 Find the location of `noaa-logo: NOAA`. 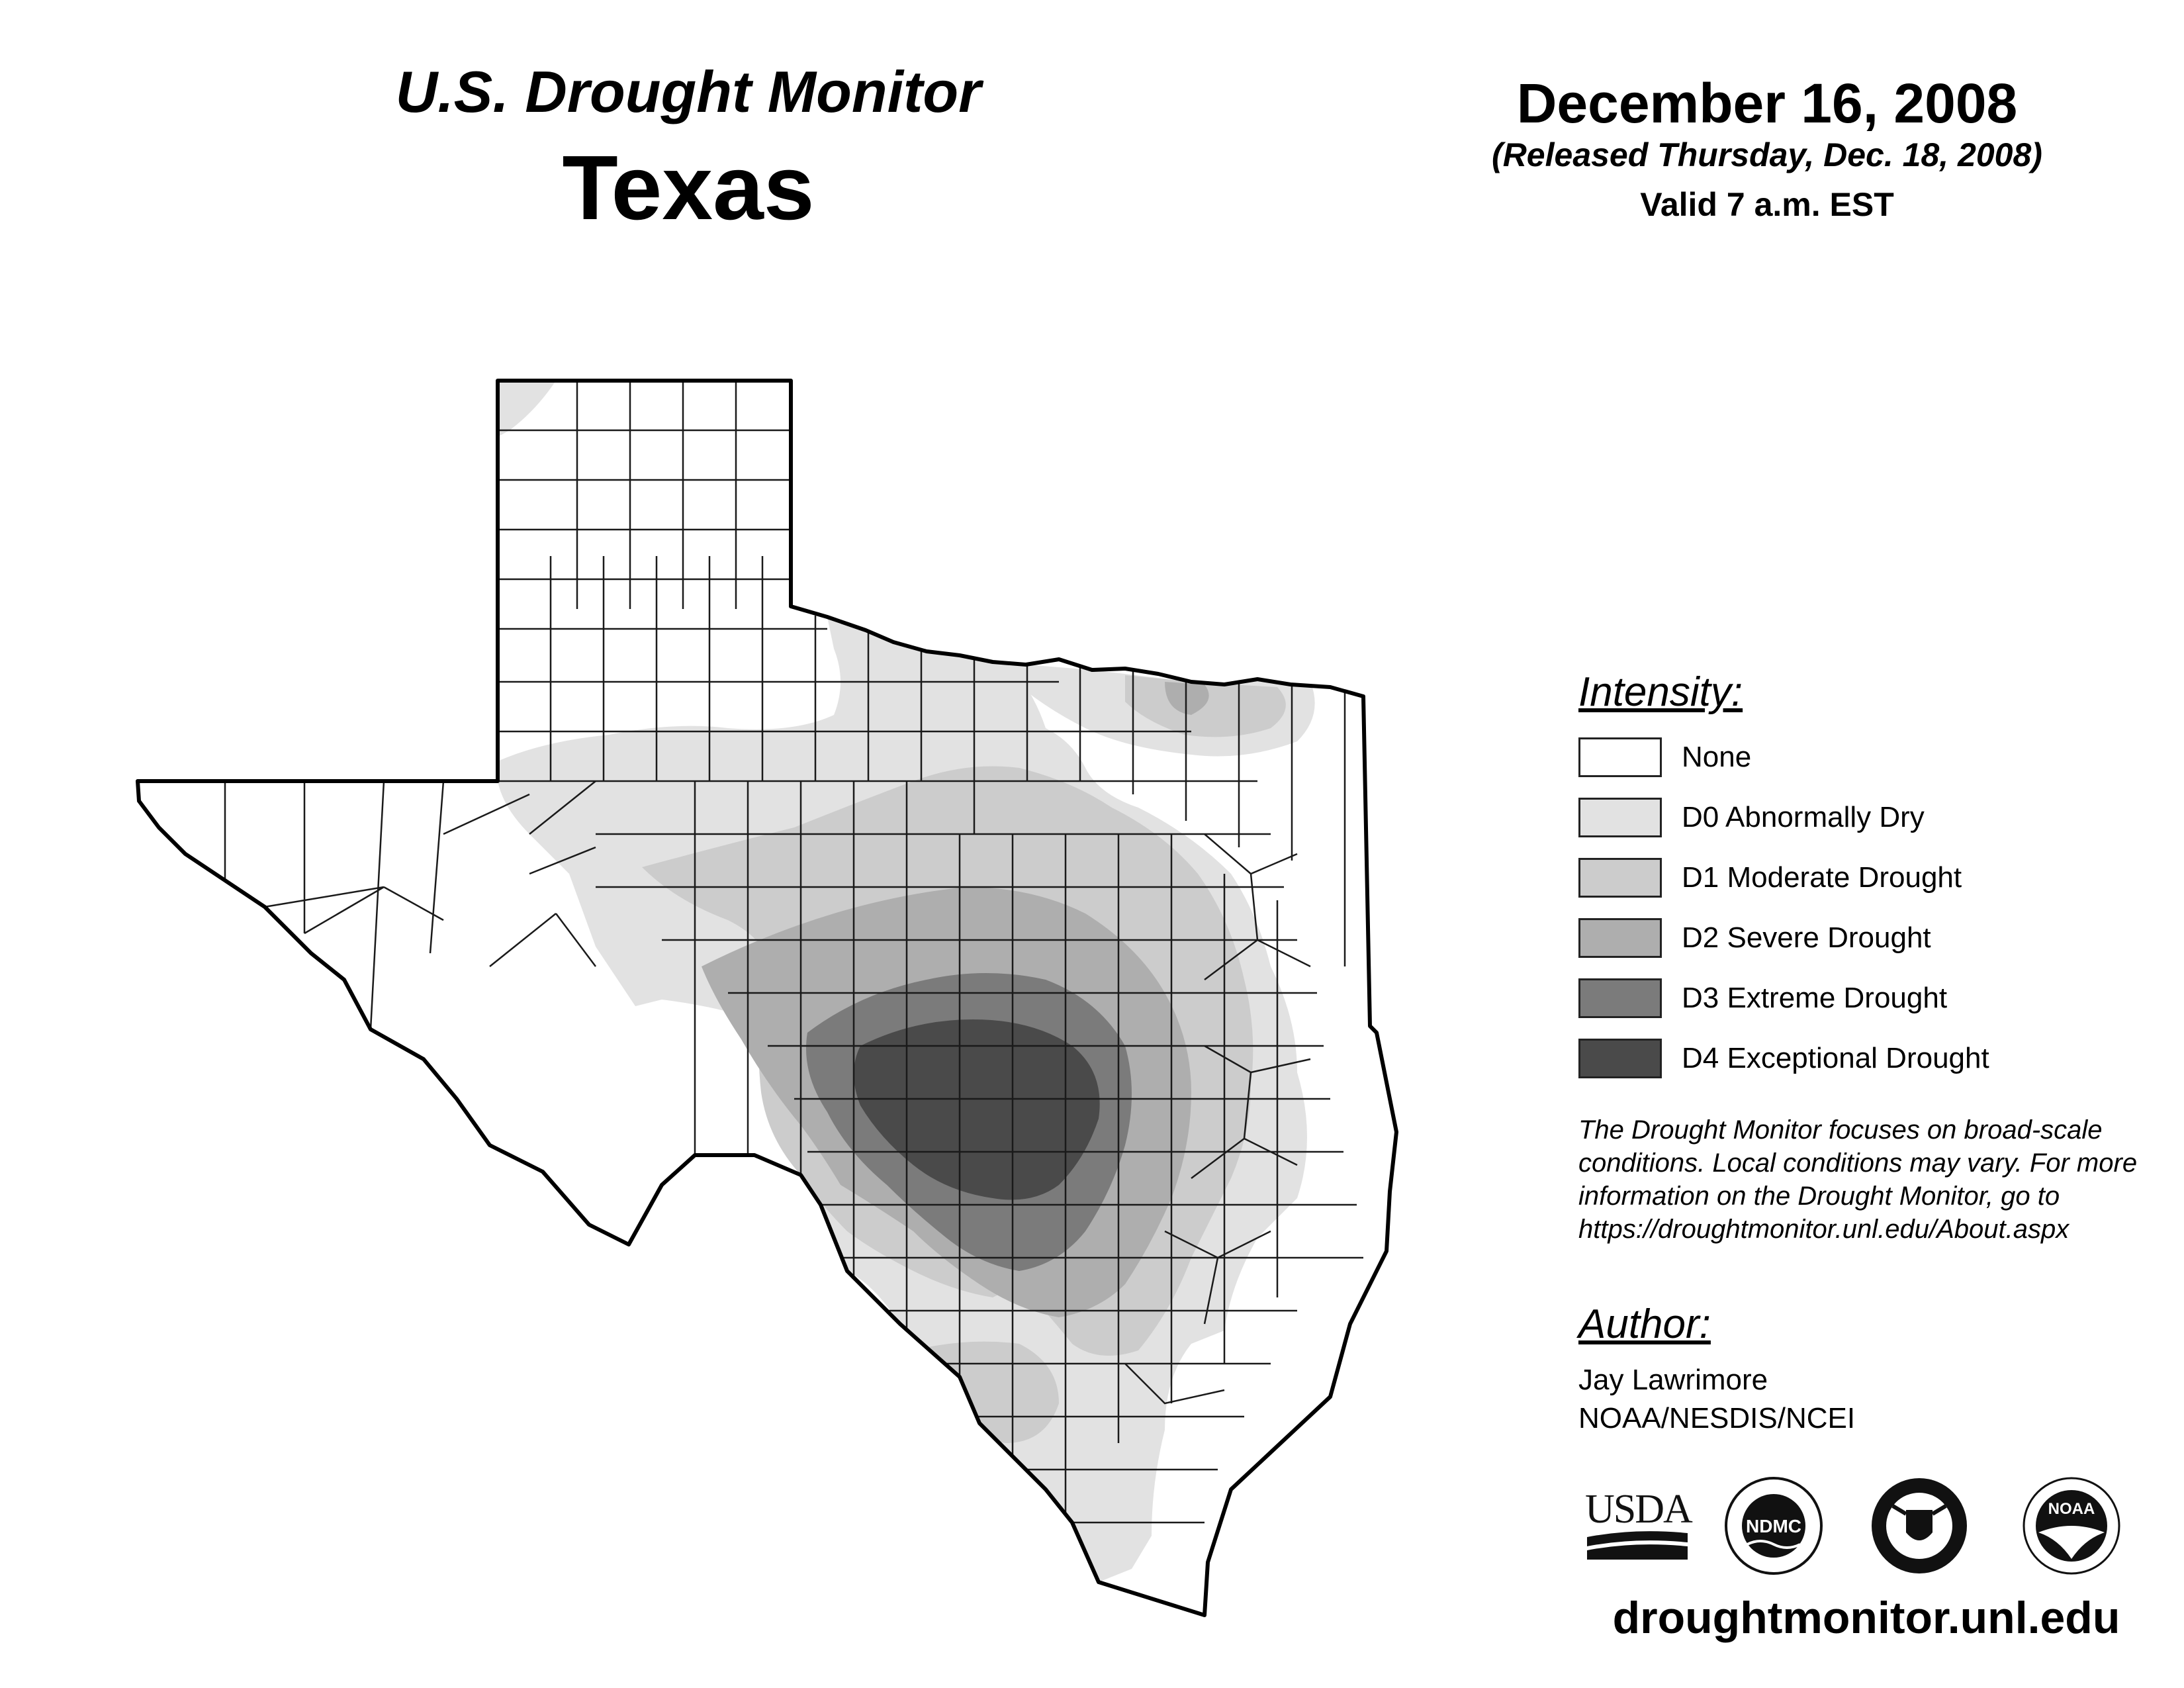

noaa-logo: NOAA is located at coordinates (2071, 1526).